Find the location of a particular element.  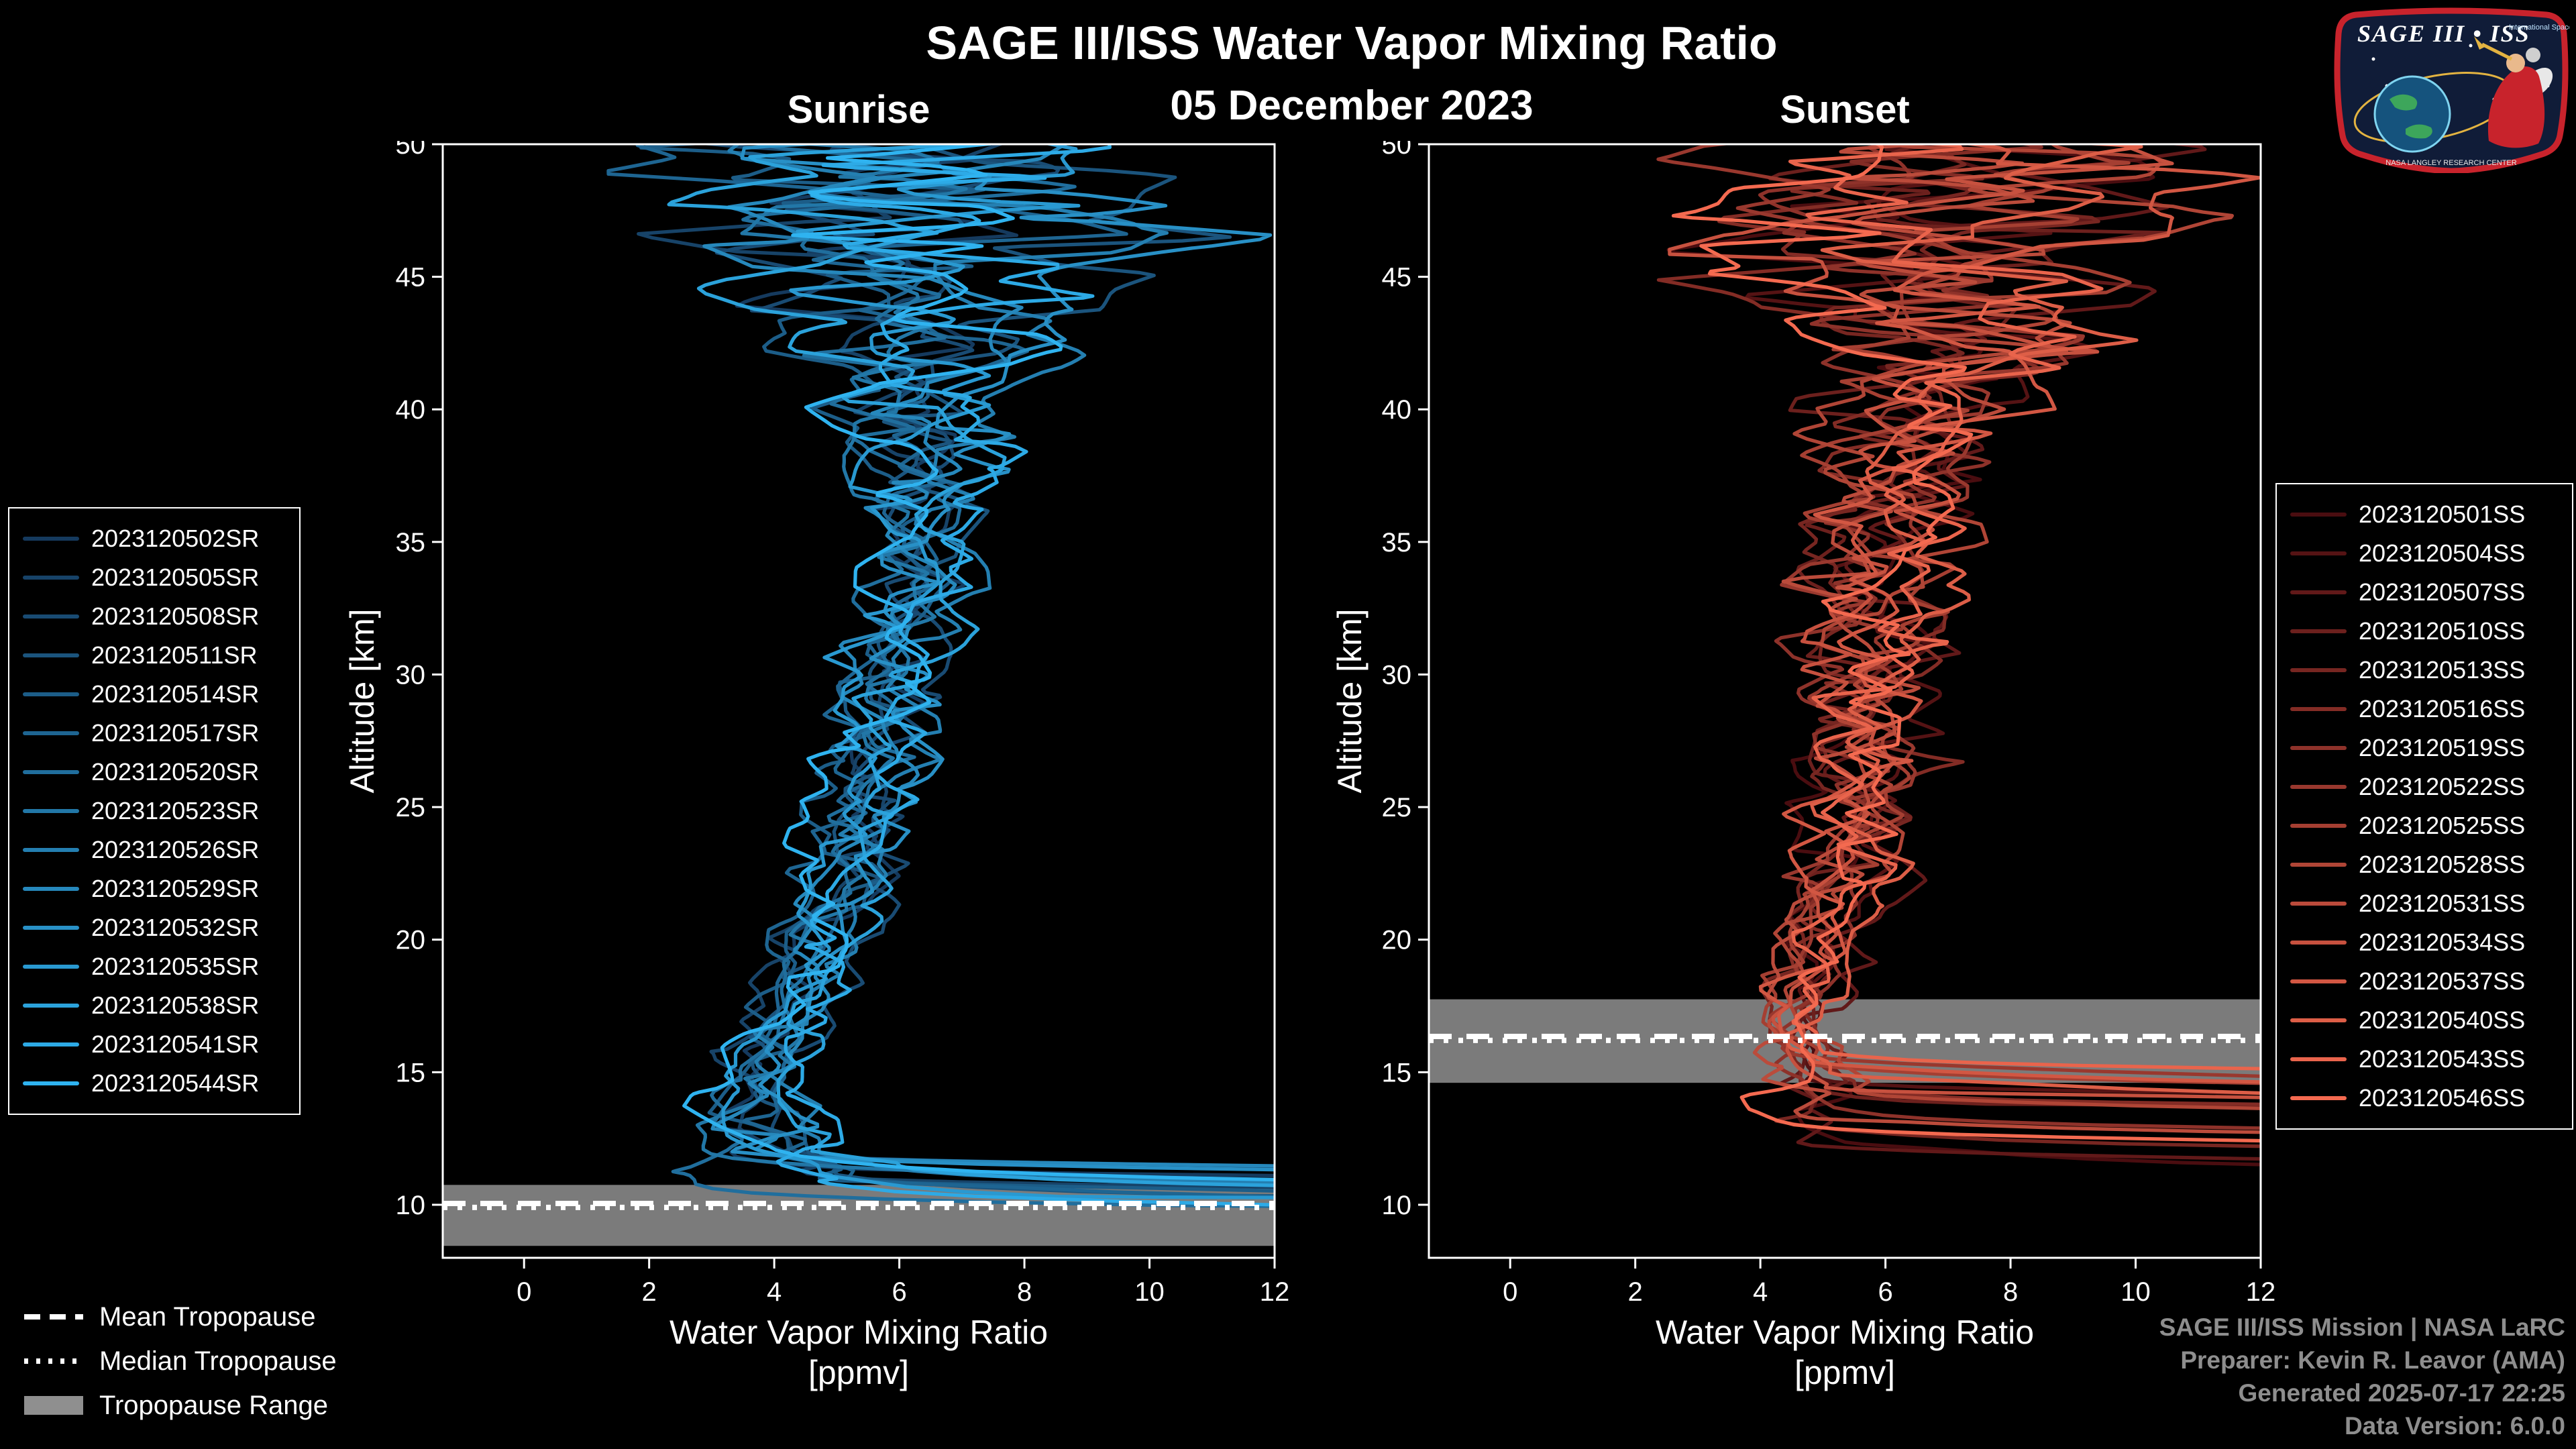

y-tick-label: 25 is located at coordinates (1397, 807).